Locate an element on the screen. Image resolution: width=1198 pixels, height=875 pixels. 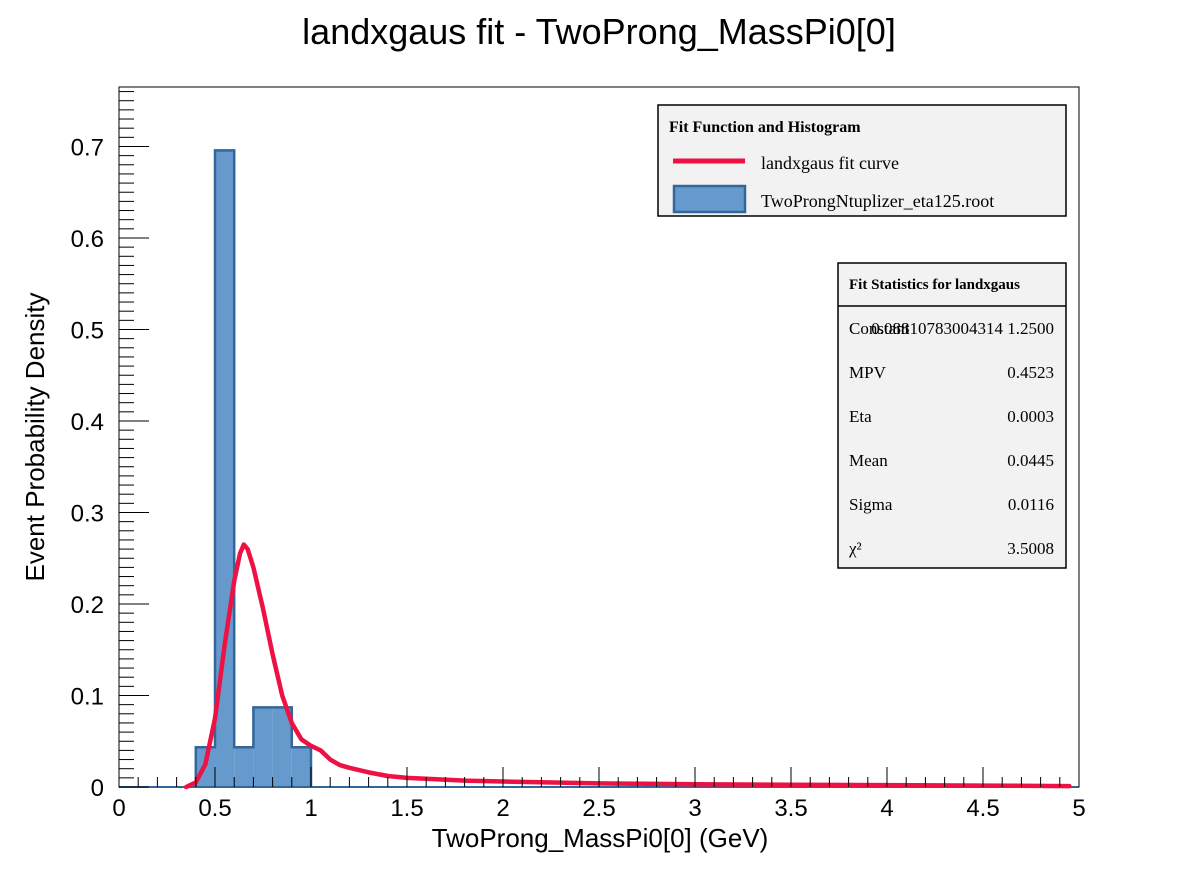
y-axis-label: Event Probability Density is located at coordinates (35, 436).